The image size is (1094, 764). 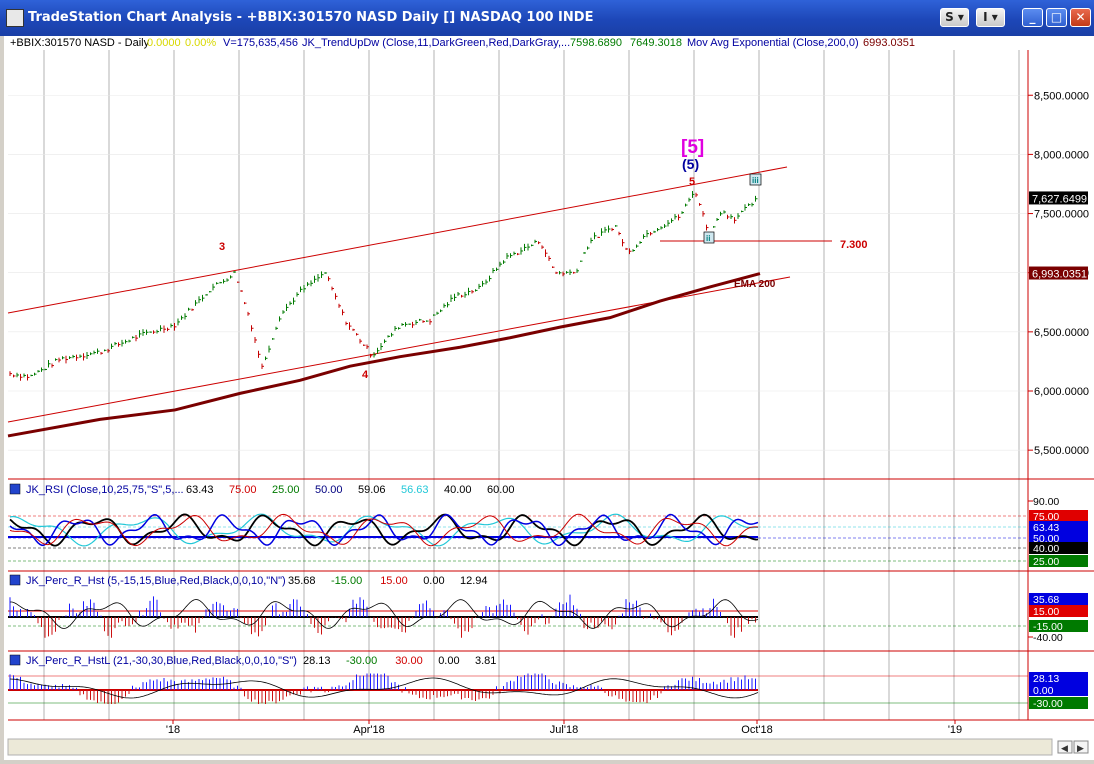 I want to click on indicator-axis-label: 40.00, so click(x=1046, y=549).